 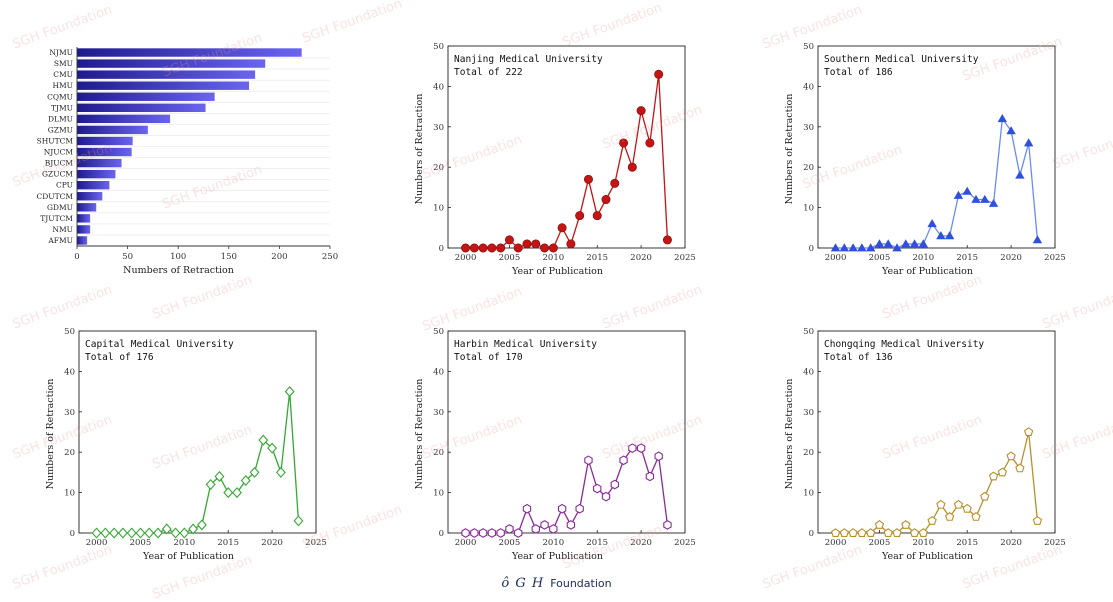 What do you see at coordinates (69, 494) in the screenshot?
I see `y-tick-label: 10` at bounding box center [69, 494].